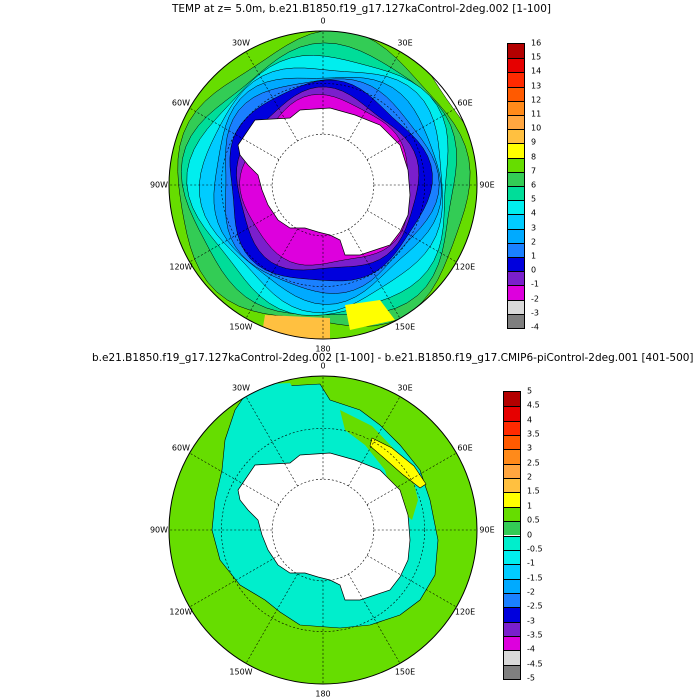 This screenshot has height=700, width=700. I want to click on colorbar-label: -0.5, so click(535, 549).